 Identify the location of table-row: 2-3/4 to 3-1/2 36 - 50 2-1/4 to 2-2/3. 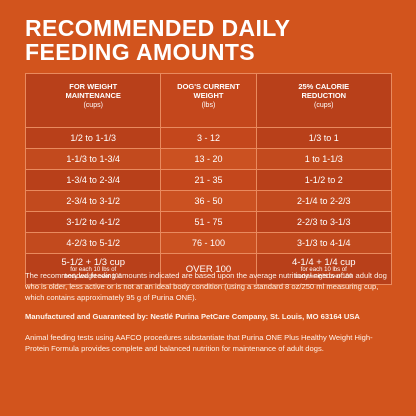
(208, 201).